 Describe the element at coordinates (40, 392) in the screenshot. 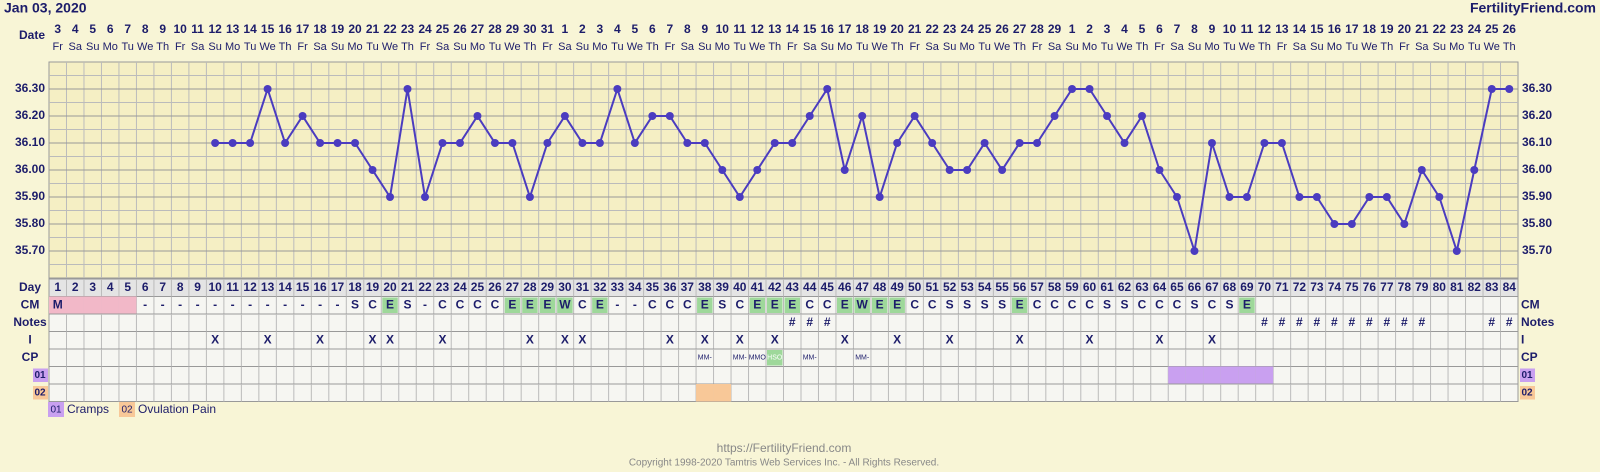

I see `row-label: 02` at that location.